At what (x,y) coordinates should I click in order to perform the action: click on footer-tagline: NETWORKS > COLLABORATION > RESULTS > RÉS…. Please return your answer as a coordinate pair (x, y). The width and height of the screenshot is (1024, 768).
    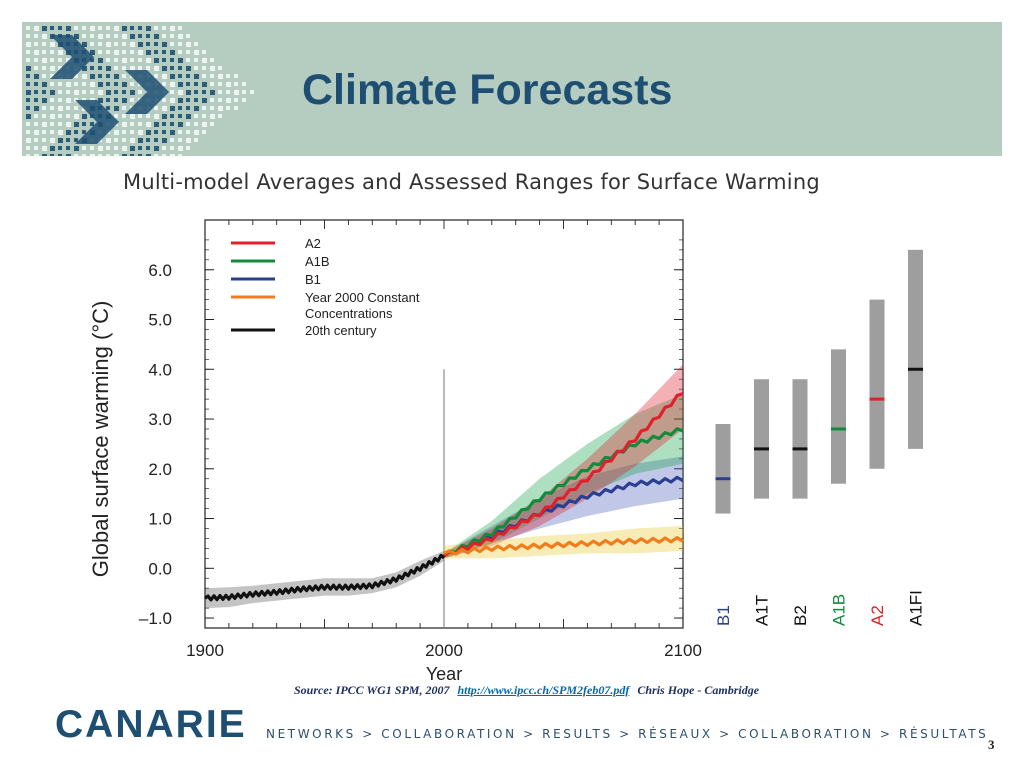
    Looking at the image, I should click on (627, 734).